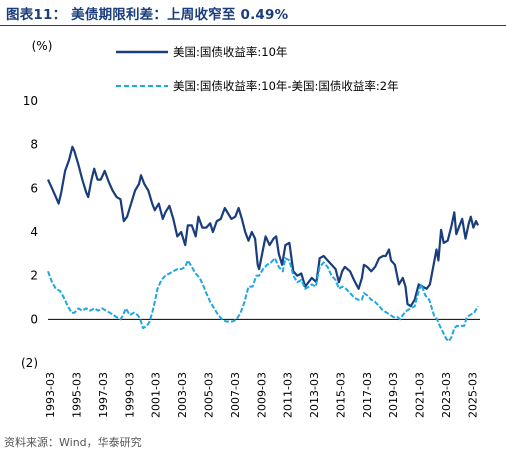  Describe the element at coordinates (208, 395) in the screenshot. I see `x-tick-label: 2005-03` at that location.